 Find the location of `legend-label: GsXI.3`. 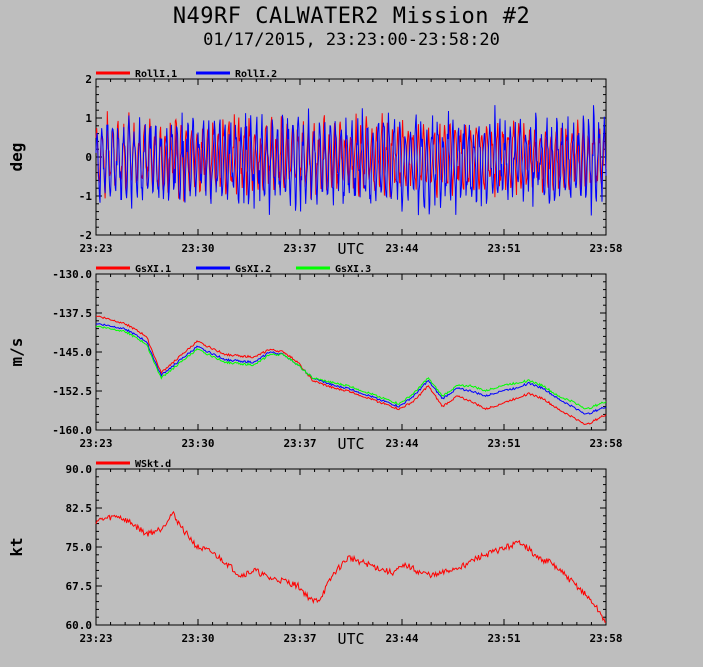

legend-label: GsXI.3 is located at coordinates (353, 269).